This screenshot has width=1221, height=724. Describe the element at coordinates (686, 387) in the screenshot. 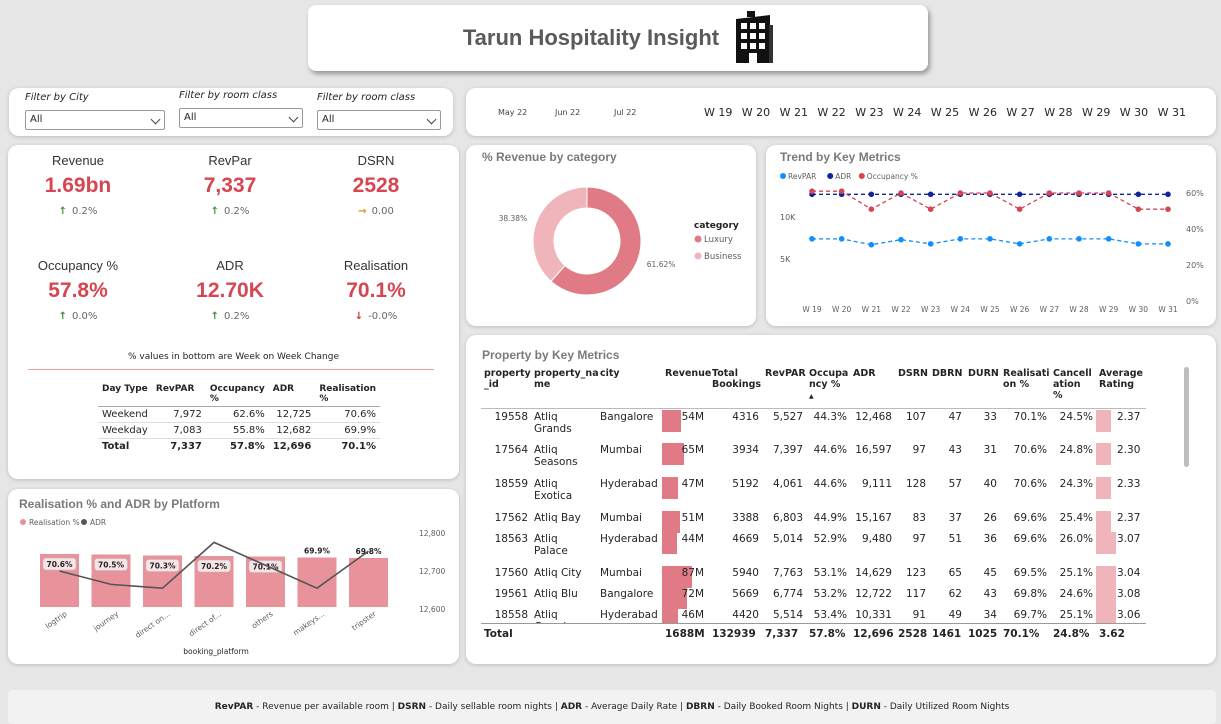

I see `col-header-revenue: Revenue` at that location.